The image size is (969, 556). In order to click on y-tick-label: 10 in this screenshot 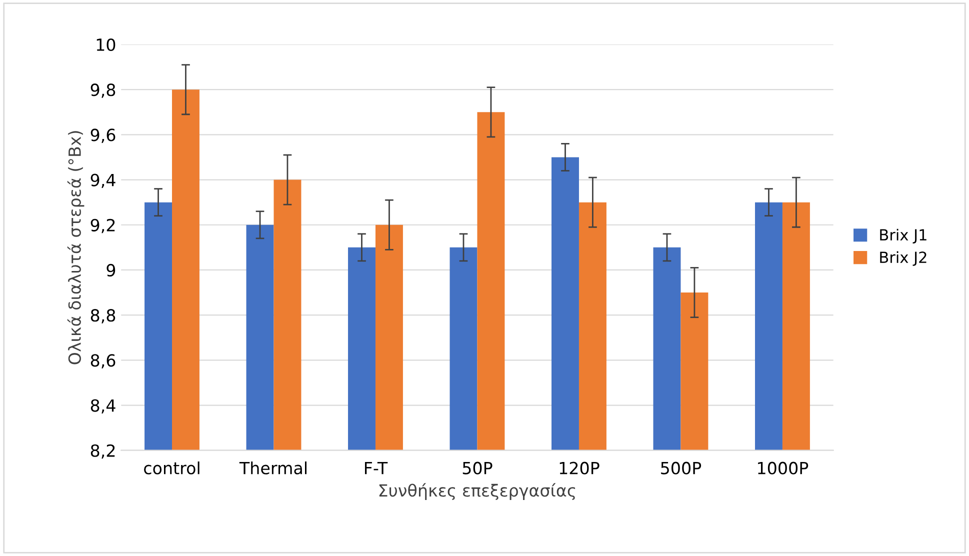, I will do `click(106, 45)`.